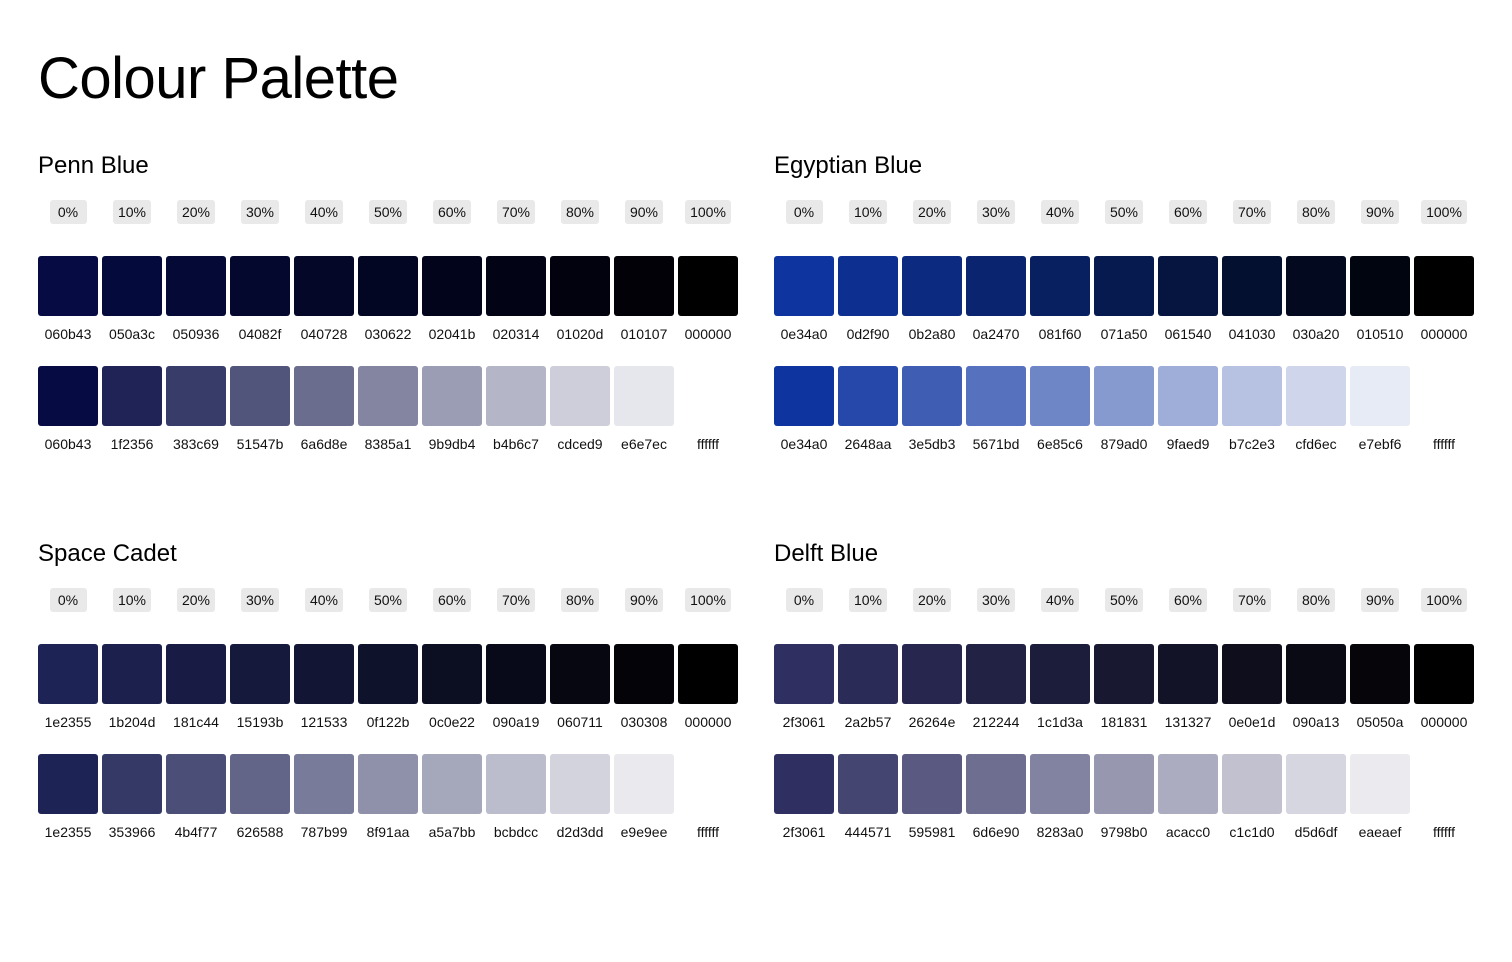 This screenshot has height=962, width=1512. I want to click on tint-swatch: 2f3061, so click(804, 797).